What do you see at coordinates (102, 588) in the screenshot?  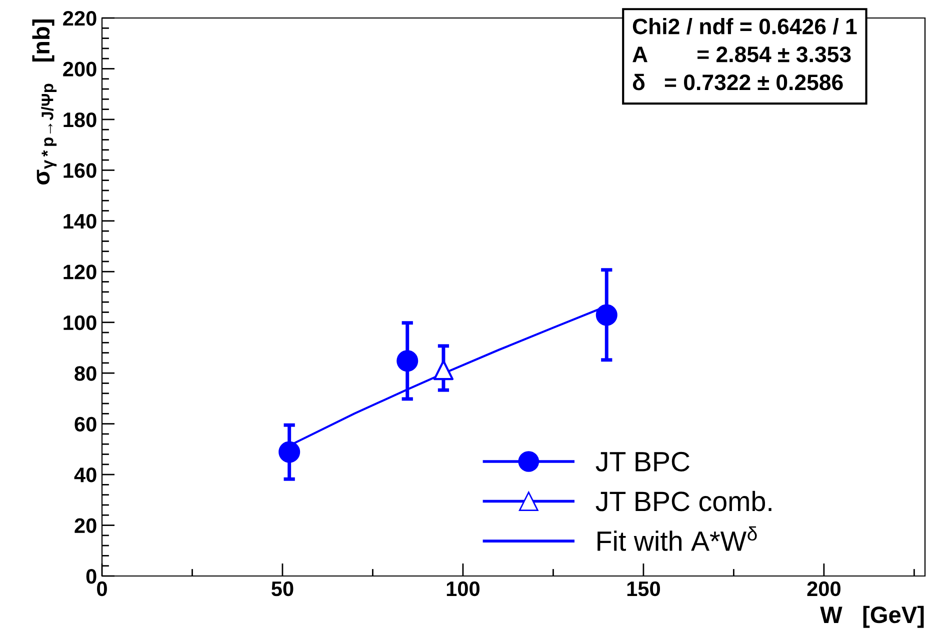 I see `x-tick-label: 0` at bounding box center [102, 588].